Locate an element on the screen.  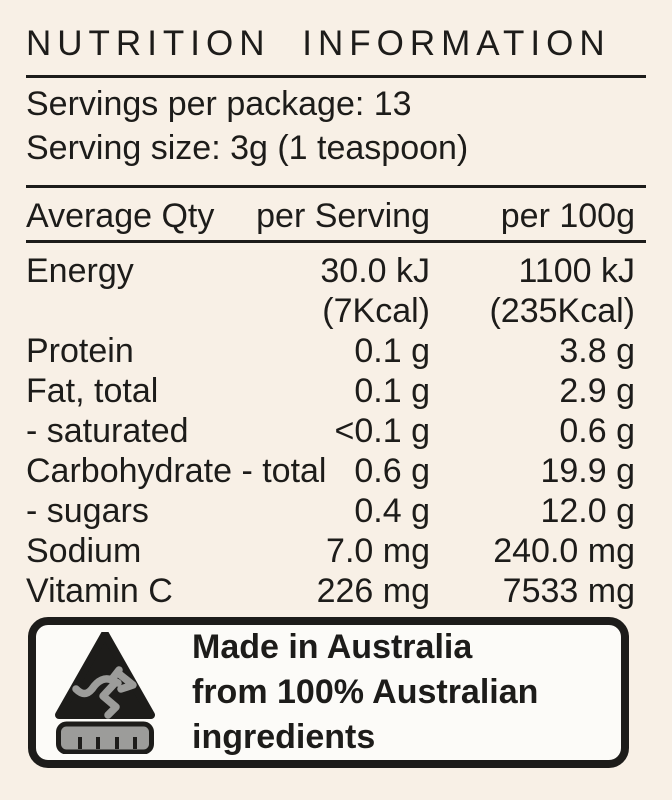
per-100g-value: 240.0 mg is located at coordinates (564, 551).